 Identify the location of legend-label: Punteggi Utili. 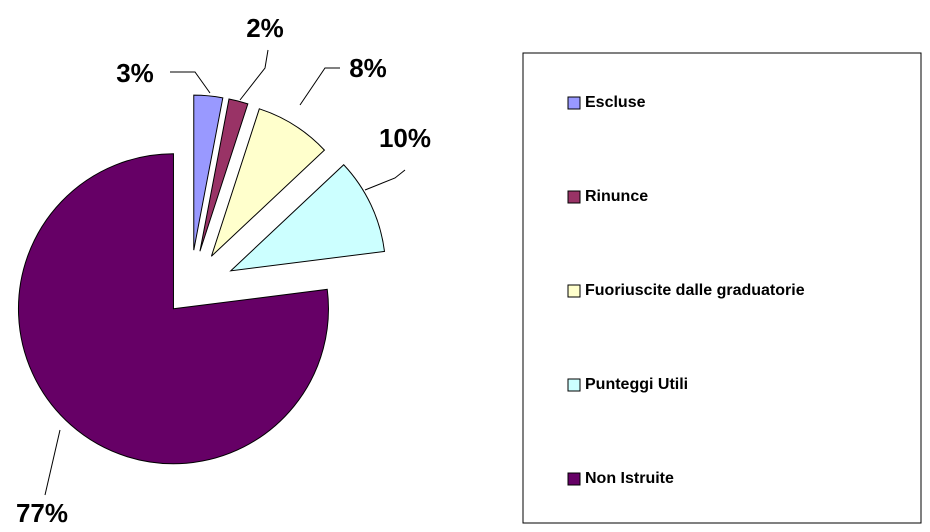
(636, 384).